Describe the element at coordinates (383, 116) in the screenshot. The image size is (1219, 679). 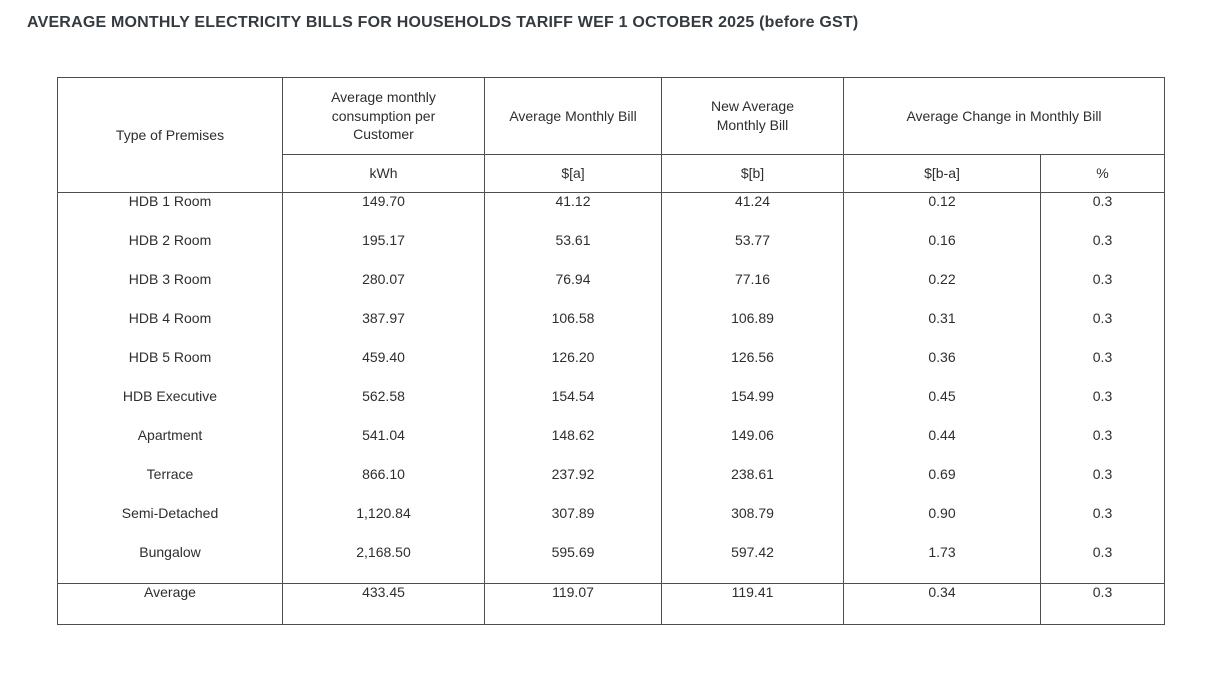
I see `col-header-consumption: Average monthly consumption per Customer` at that location.